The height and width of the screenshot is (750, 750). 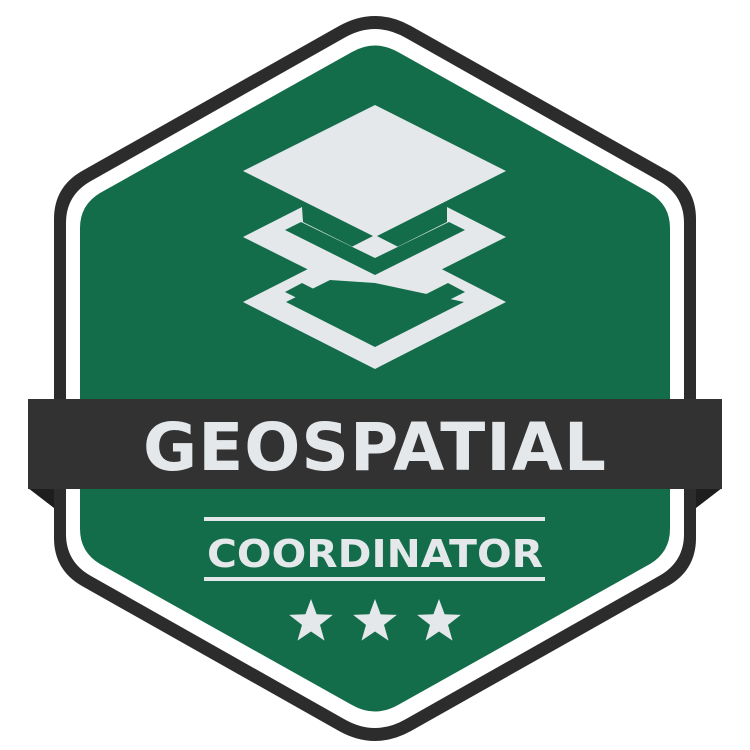 What do you see at coordinates (375, 248) in the screenshot?
I see `layer-middle-hole` at bounding box center [375, 248].